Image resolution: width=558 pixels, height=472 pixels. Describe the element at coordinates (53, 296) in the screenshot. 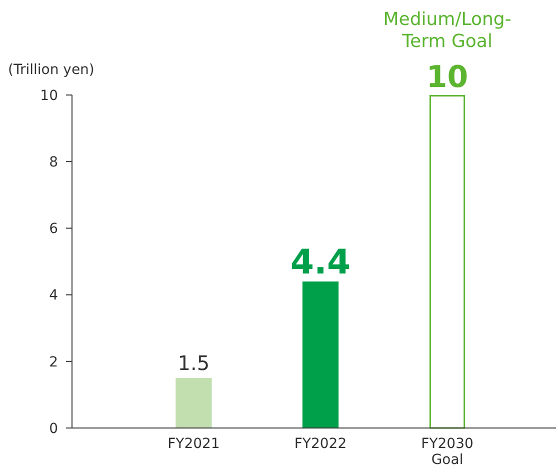

I see `y-tick-label: 4` at that location.